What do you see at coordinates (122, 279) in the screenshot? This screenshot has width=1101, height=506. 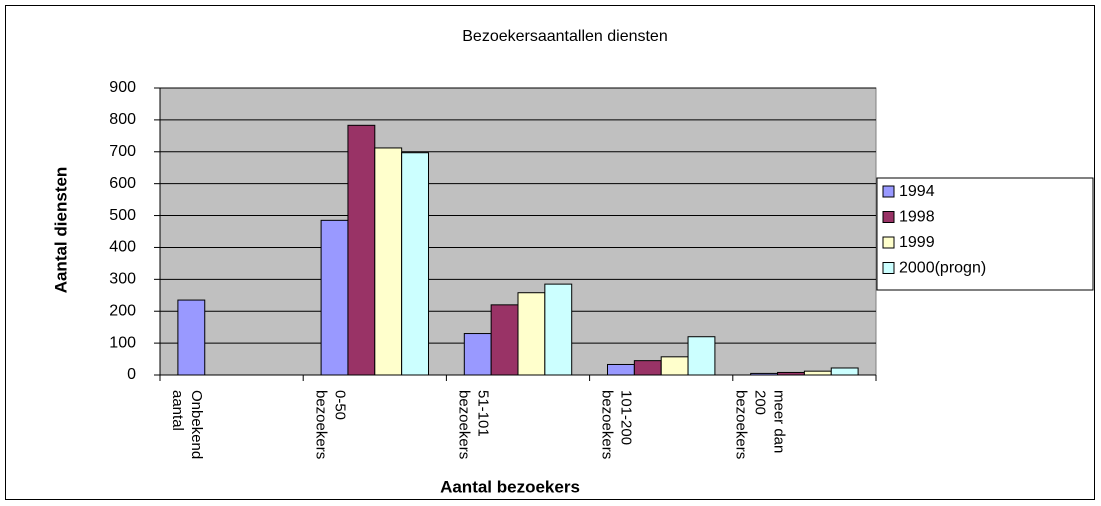 I see `y-tick-label: 300` at bounding box center [122, 279].